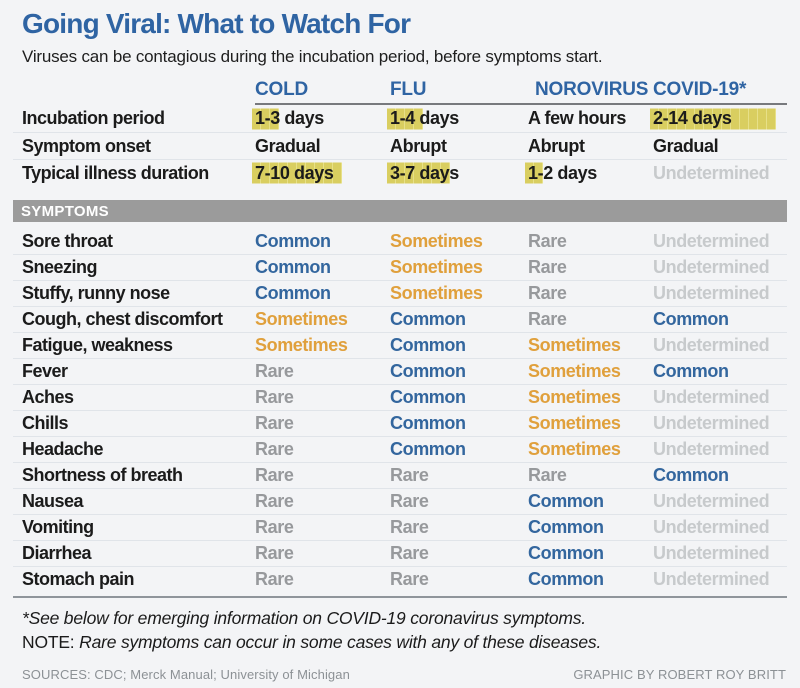 This screenshot has width=800, height=688. What do you see at coordinates (700, 89) in the screenshot?
I see `column-header-covid19: COVID-19*` at bounding box center [700, 89].